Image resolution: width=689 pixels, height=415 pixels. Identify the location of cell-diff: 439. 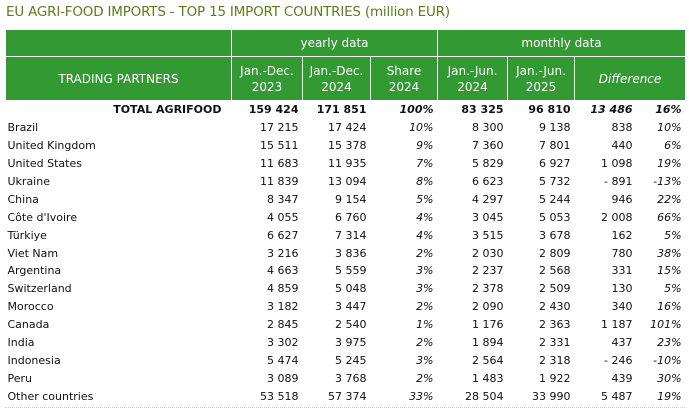
(622, 378).